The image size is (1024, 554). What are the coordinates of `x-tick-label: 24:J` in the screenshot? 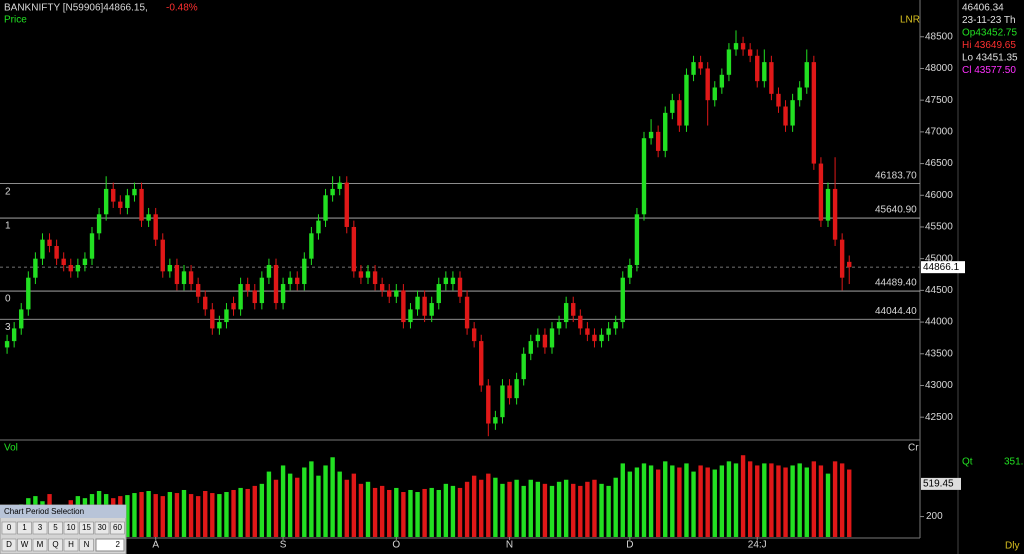 It's located at (757, 545).